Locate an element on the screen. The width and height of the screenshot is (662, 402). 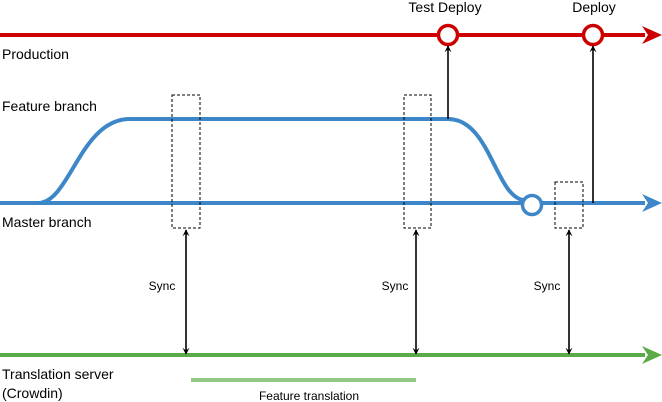
deploy-label: Deploy is located at coordinates (594, 7).